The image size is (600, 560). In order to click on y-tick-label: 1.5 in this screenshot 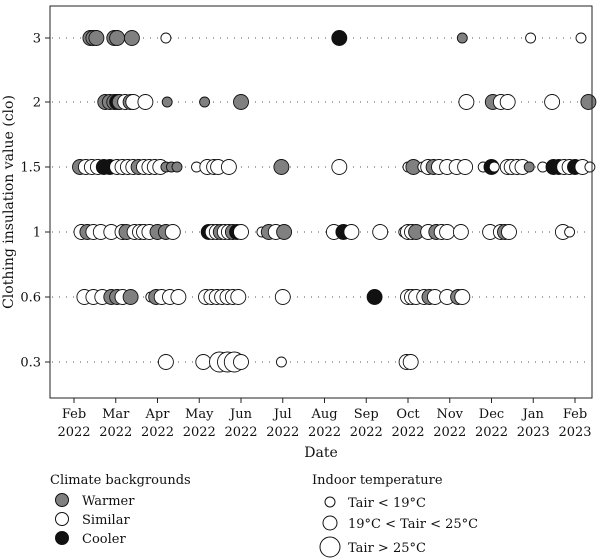, I will do `click(30, 168)`.